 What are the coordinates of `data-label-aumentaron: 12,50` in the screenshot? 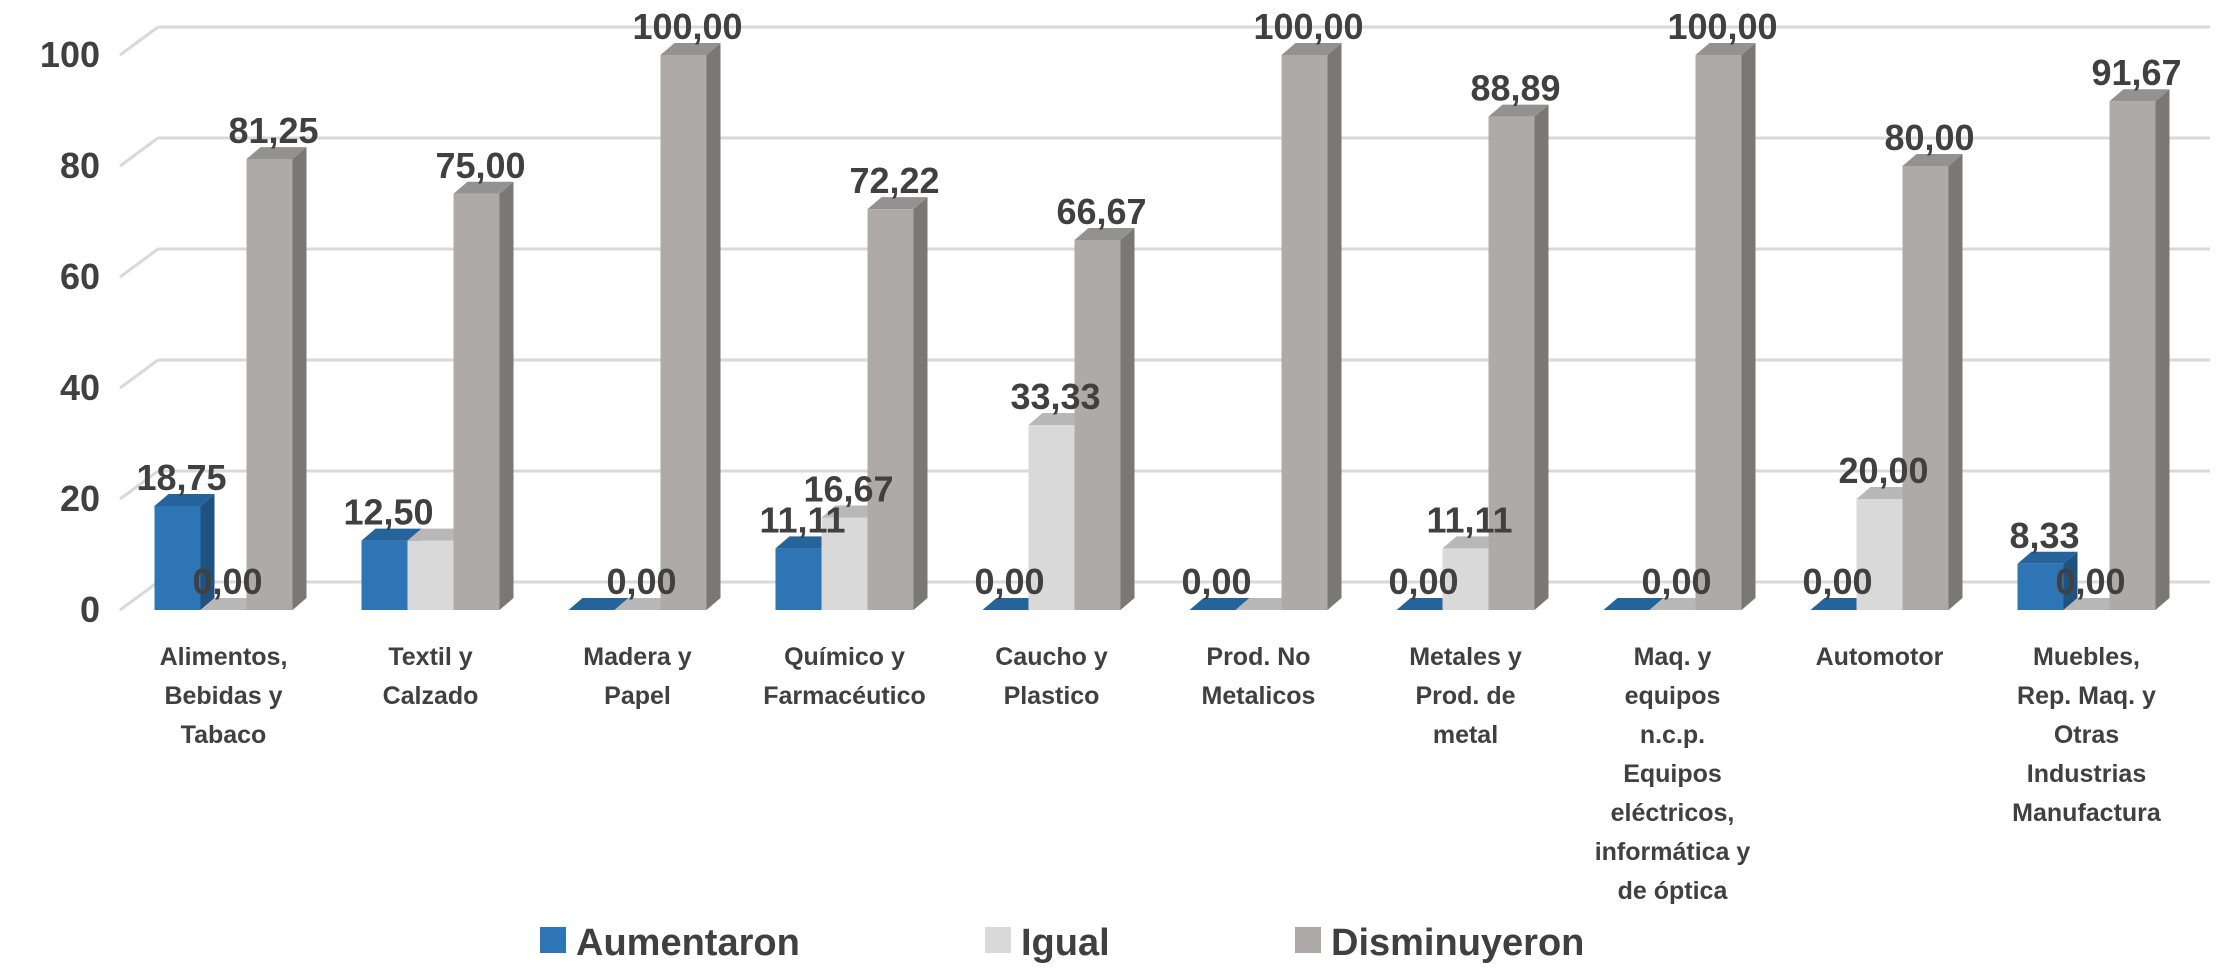 It's located at (388, 512).